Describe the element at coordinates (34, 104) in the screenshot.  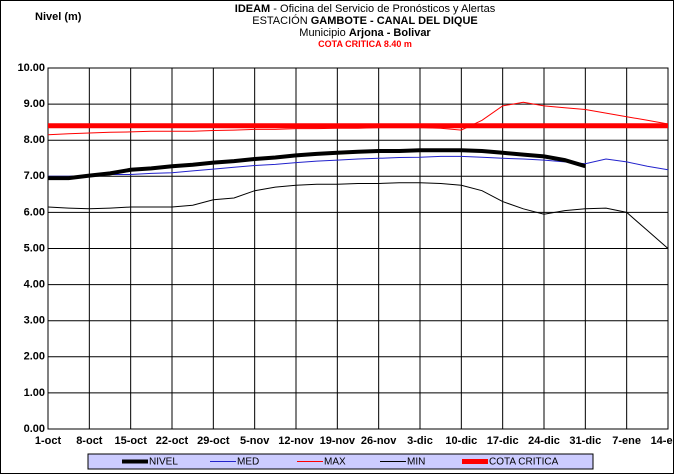
I see `y-tick-label: 9.00` at that location.